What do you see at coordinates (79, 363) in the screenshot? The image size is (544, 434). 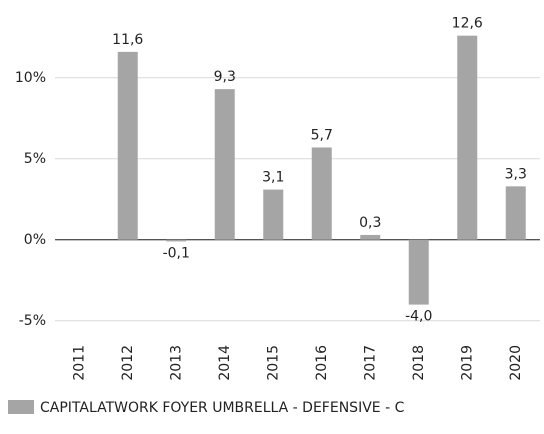 I see `x-tick-label: 2011` at bounding box center [79, 363].